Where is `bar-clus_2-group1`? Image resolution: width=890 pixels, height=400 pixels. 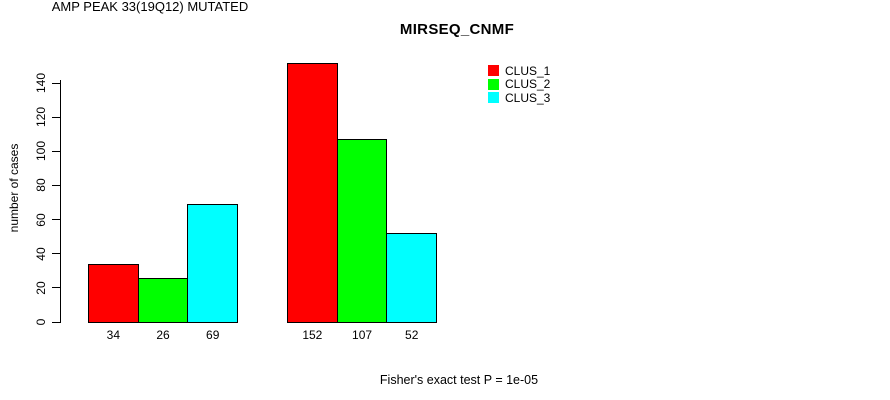
bar-clus_2-group1 is located at coordinates (163, 300).